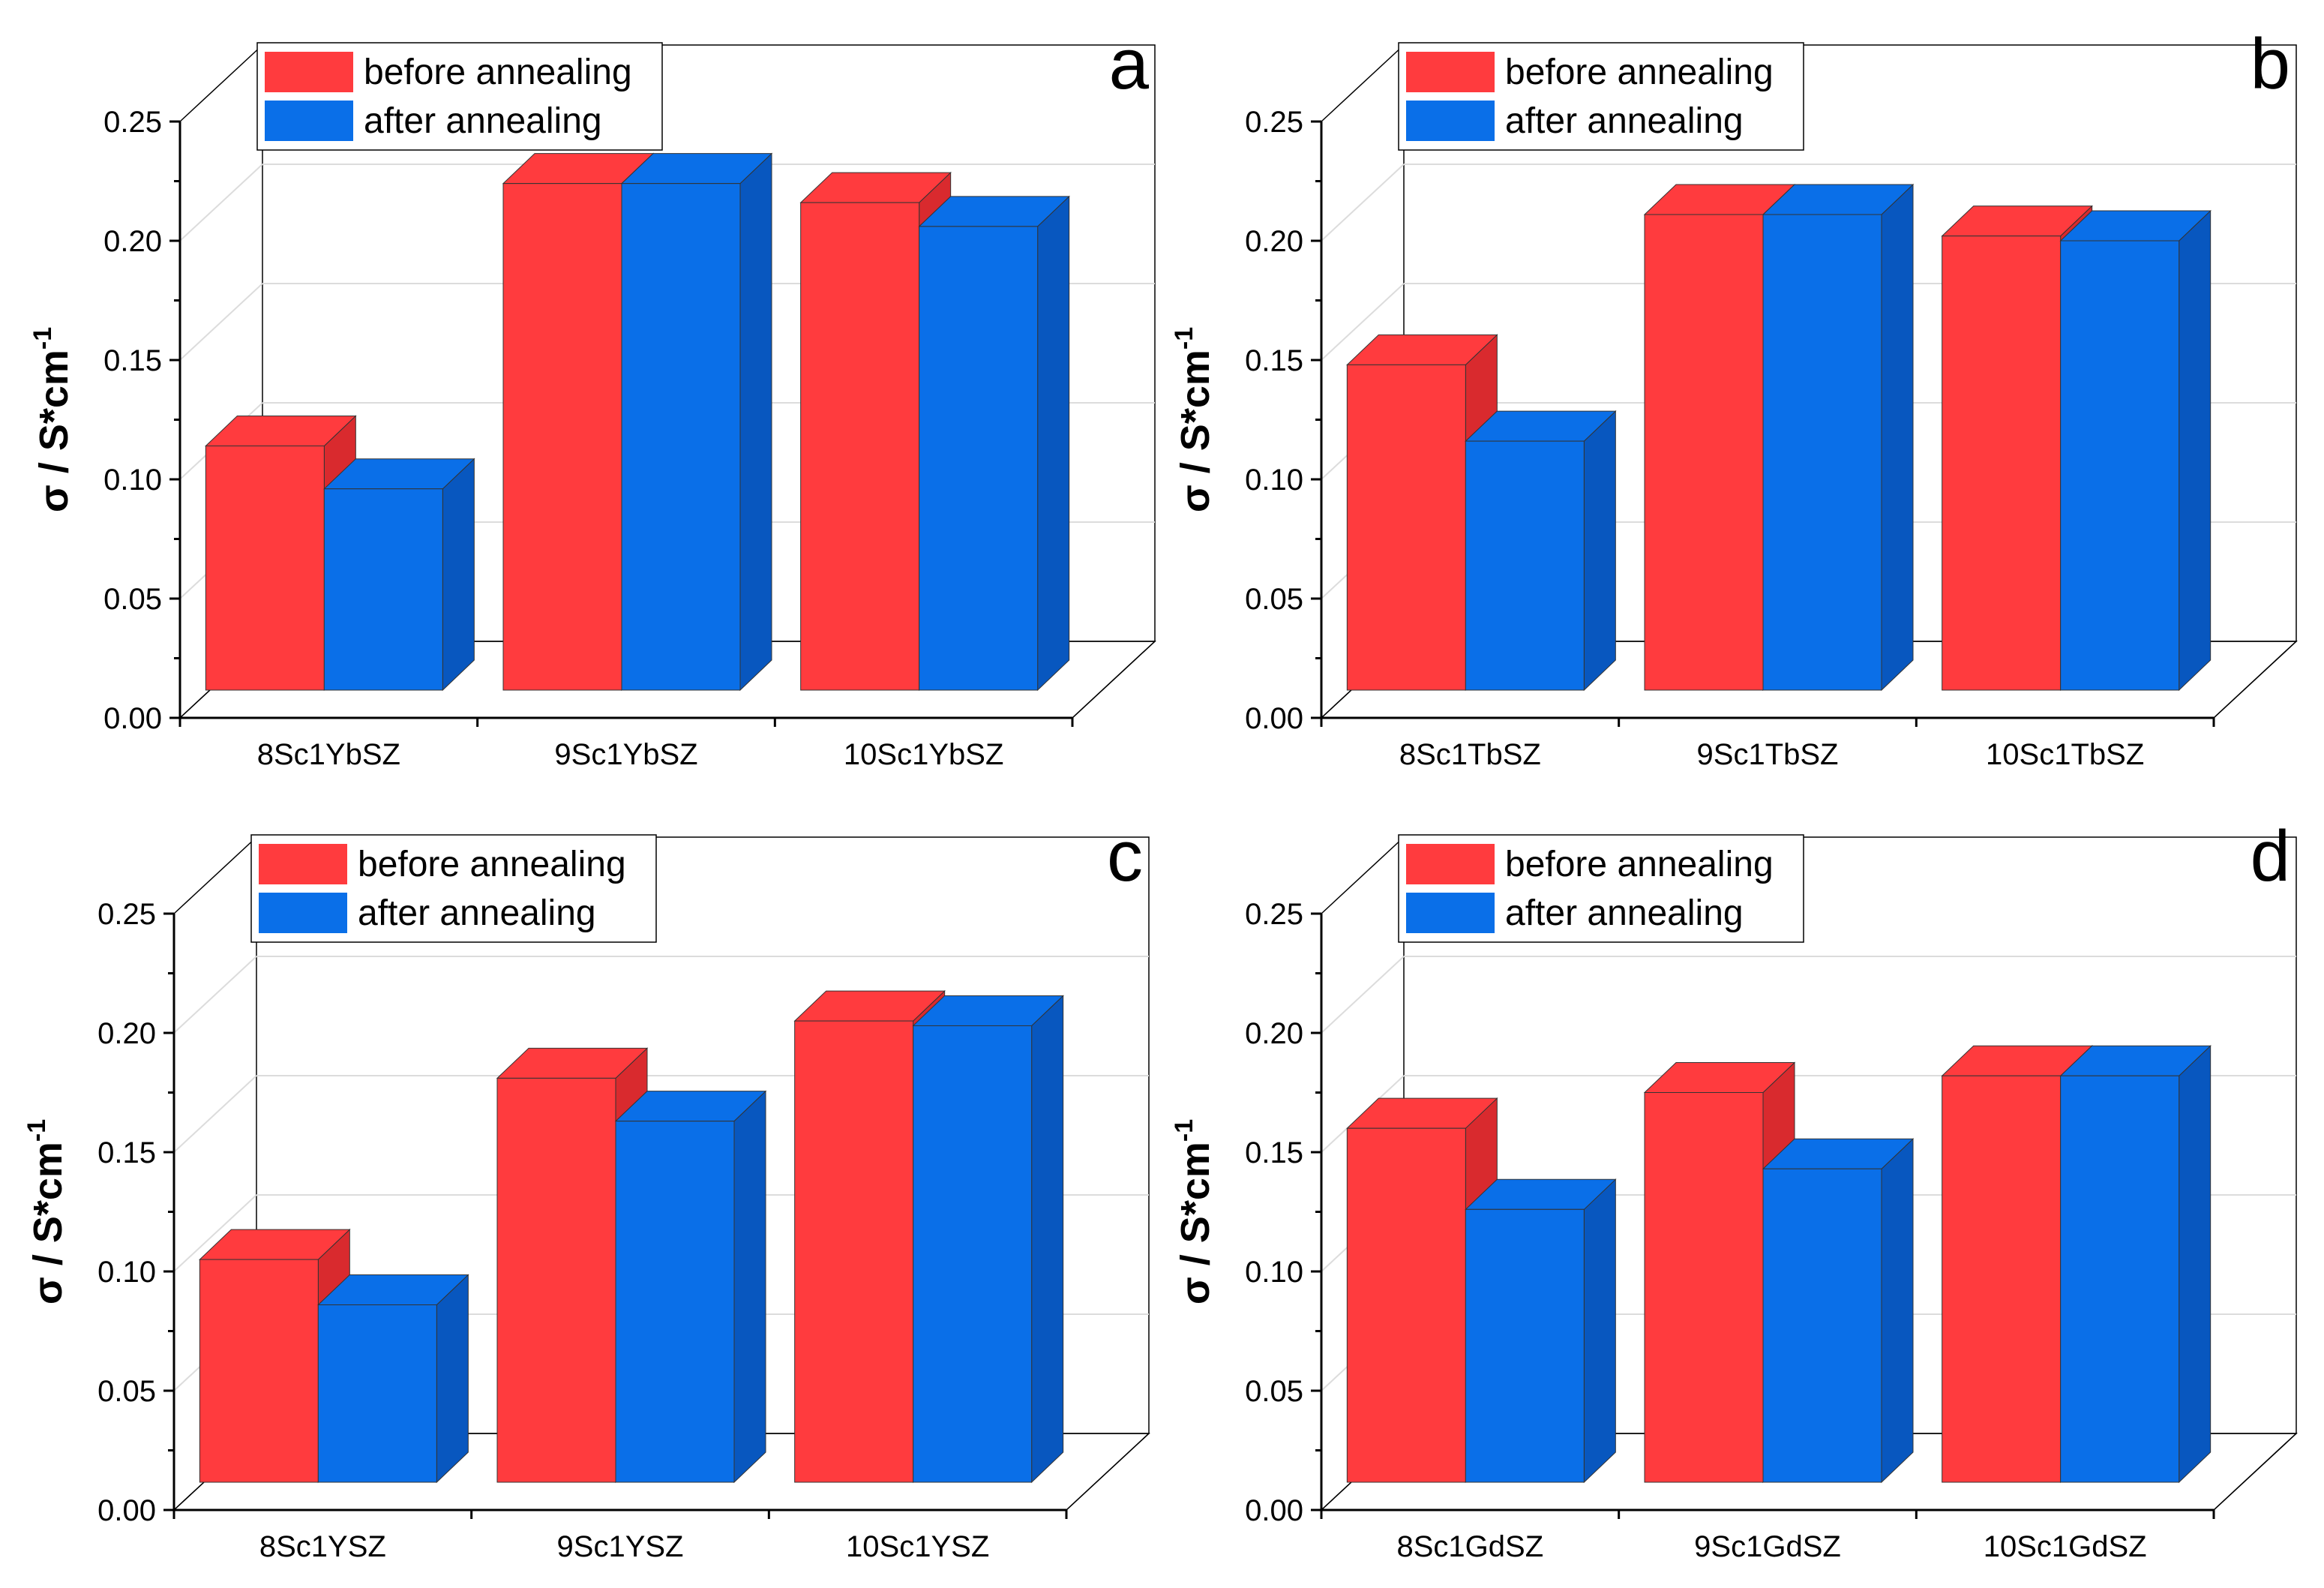 The image size is (2324, 1588). What do you see at coordinates (923, 754) in the screenshot?
I see `x-tick-label: 10Sc1YbSZ` at bounding box center [923, 754].